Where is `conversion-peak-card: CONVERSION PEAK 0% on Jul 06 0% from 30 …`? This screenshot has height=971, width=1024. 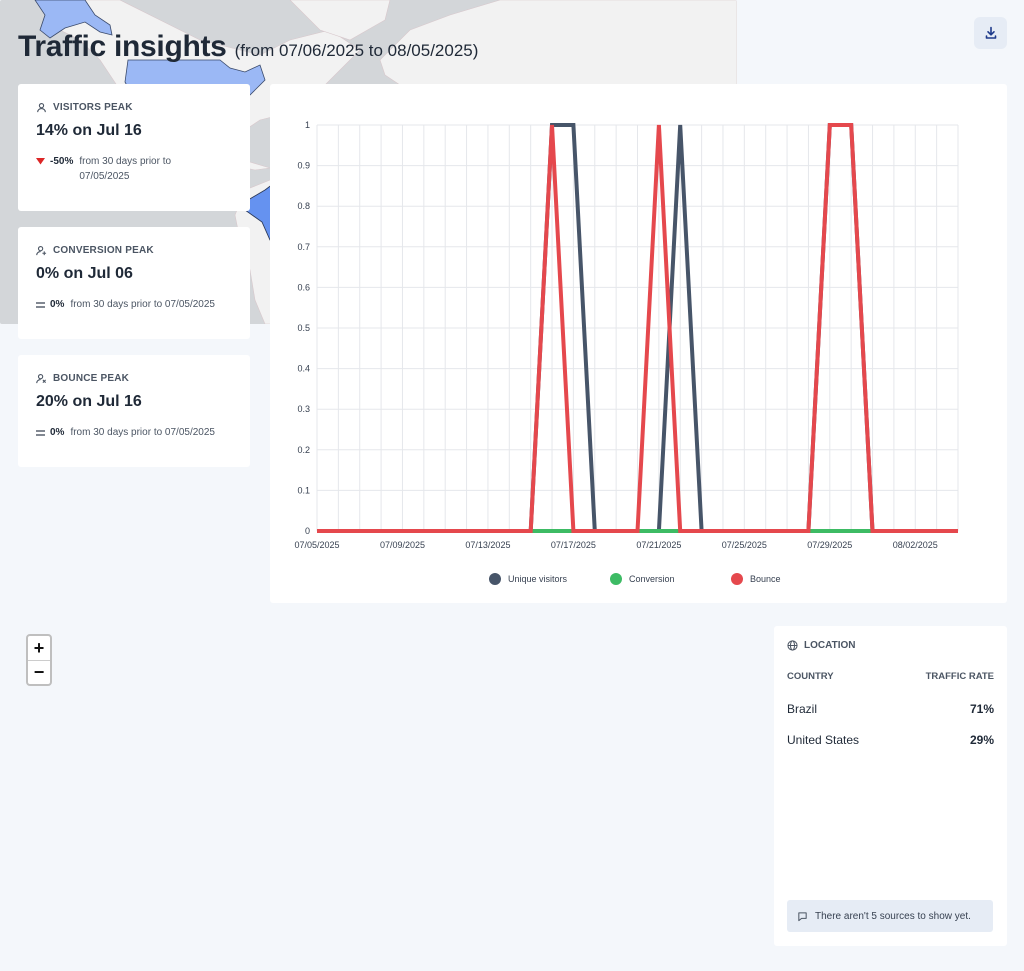
conversion-peak-card: CONVERSION PEAK 0% on Jul 06 0% from 30 … is located at coordinates (134, 283).